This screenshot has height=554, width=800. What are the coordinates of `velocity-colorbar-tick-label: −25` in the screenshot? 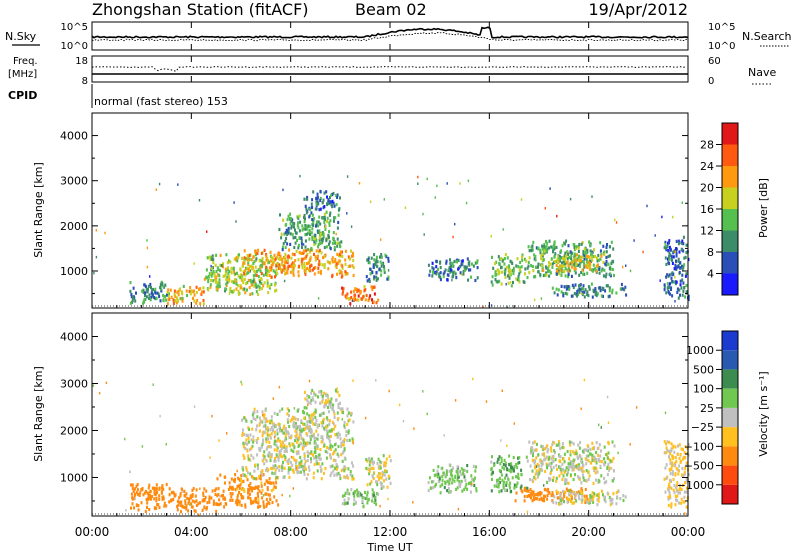 It's located at (702, 427).